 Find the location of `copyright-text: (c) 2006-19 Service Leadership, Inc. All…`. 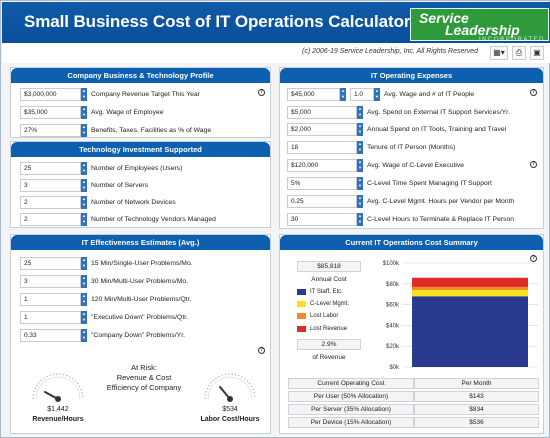

copyright-text: (c) 2006-19 Service Leadership, Inc. All… is located at coordinates (390, 51).